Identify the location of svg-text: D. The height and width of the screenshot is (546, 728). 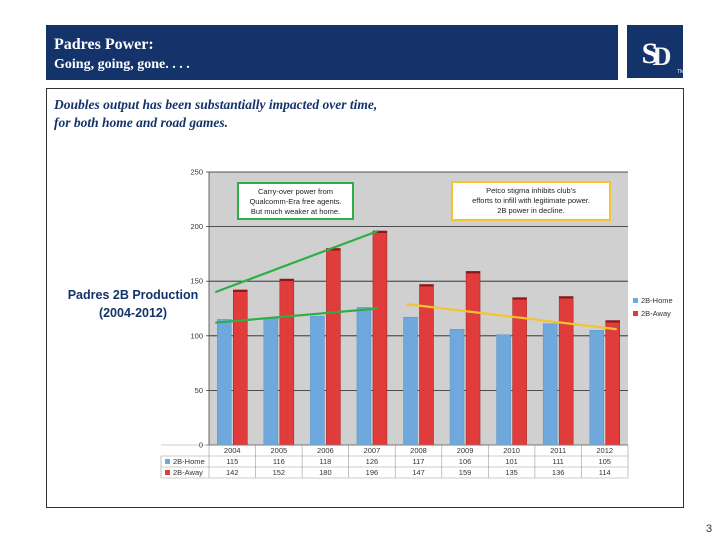
(662, 56).